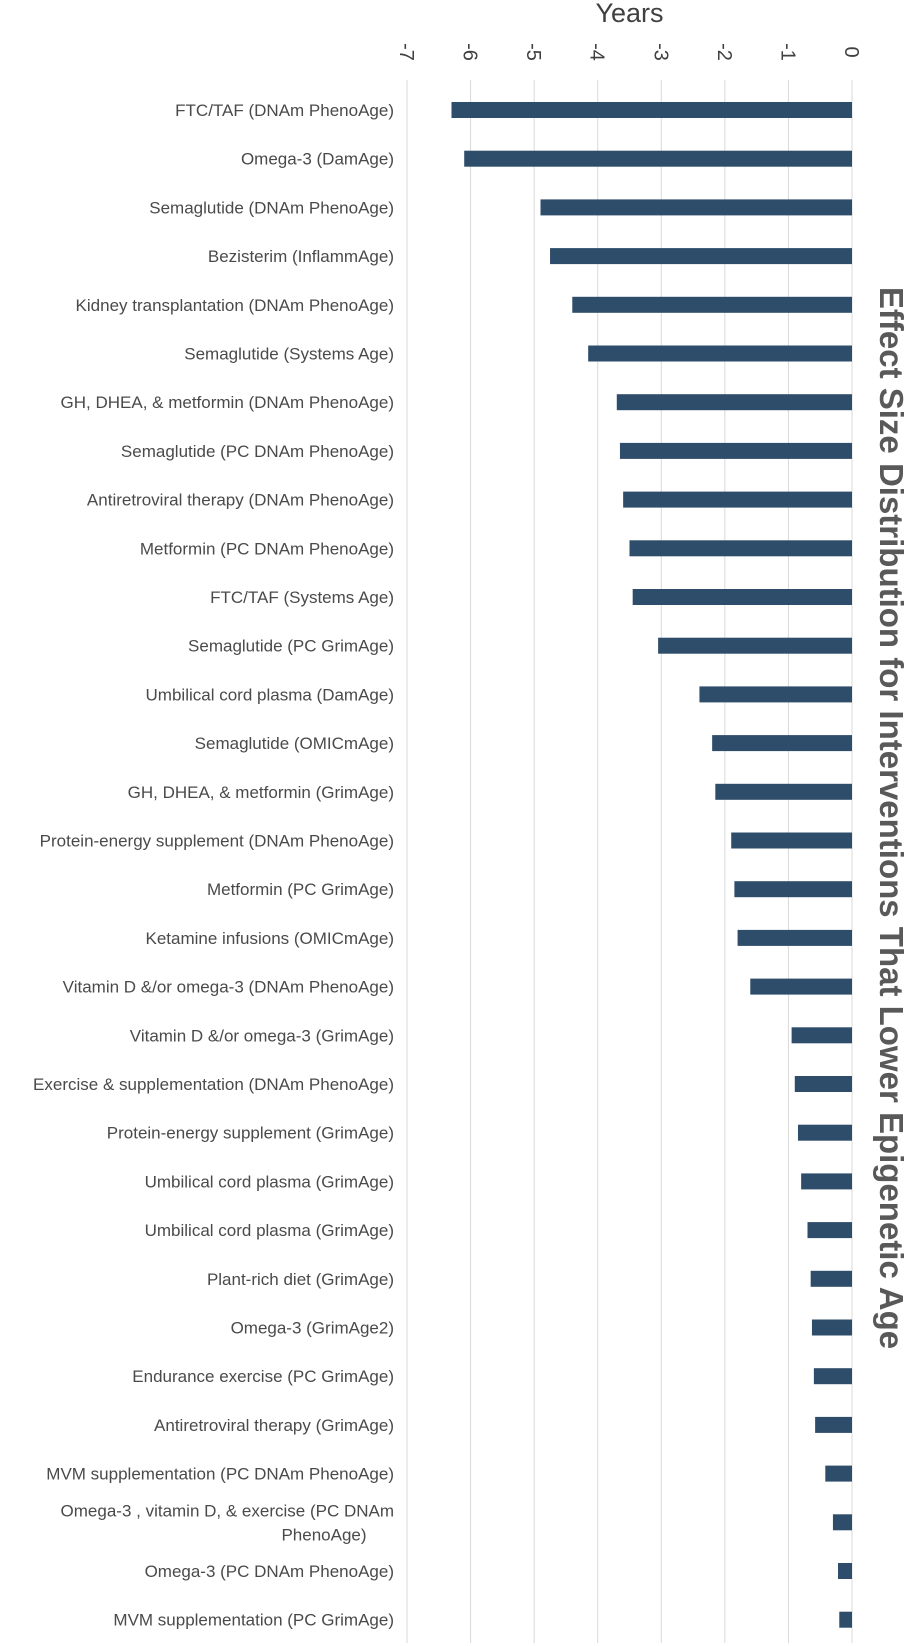  I want to click on x-tick-label: -5, so click(533, 52).